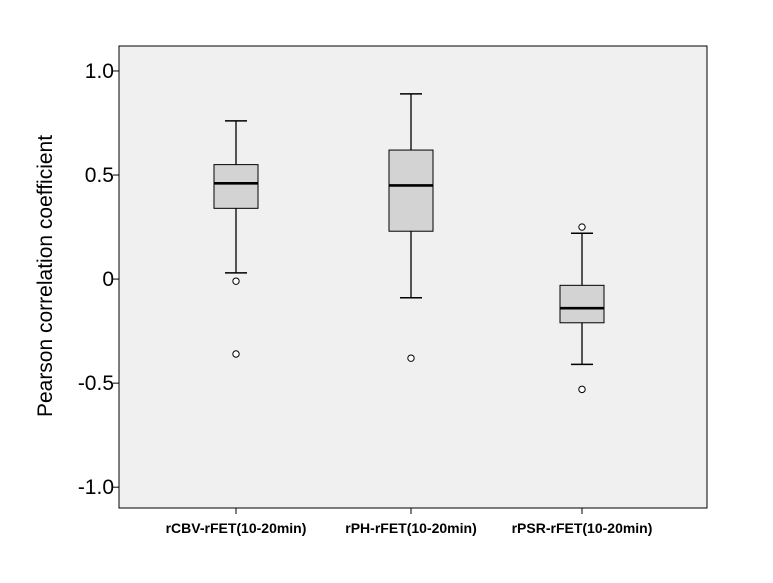 The width and height of the screenshot is (773, 583). What do you see at coordinates (96, 383) in the screenshot?
I see `y-tick-label: -0.5` at bounding box center [96, 383].